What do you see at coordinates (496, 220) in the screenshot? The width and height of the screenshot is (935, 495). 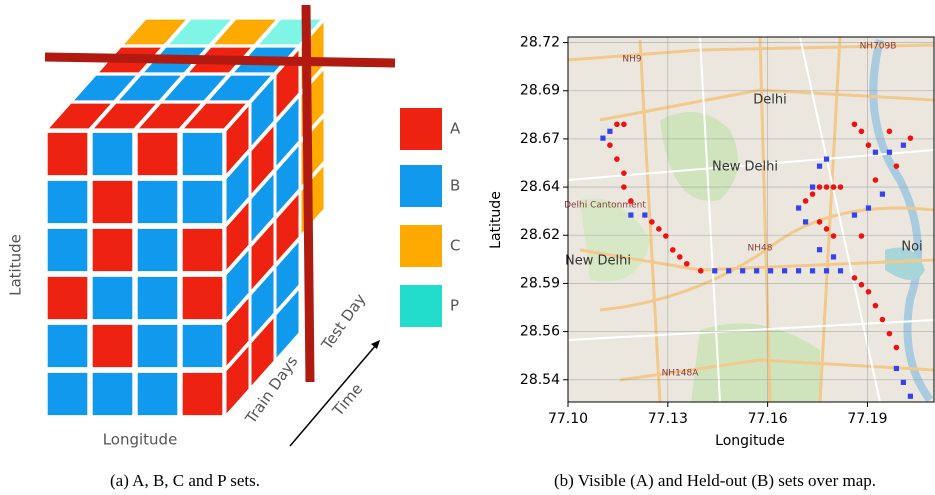 I see `y-axis-title: Latitude` at bounding box center [496, 220].